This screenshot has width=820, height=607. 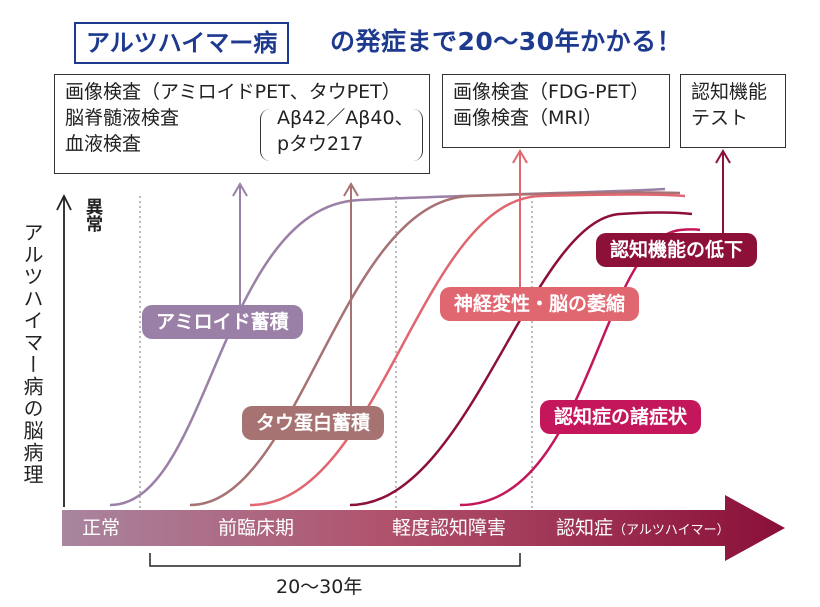 What do you see at coordinates (671, 530) in the screenshot?
I see `stage-dementia-note: （アルツハイマー）` at bounding box center [671, 530].